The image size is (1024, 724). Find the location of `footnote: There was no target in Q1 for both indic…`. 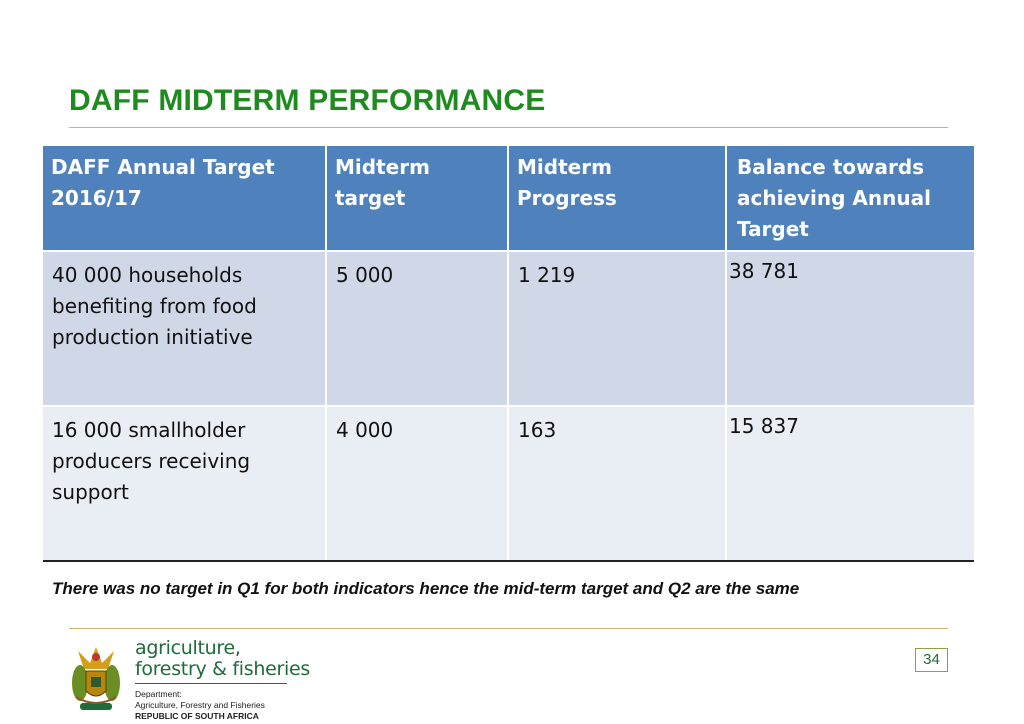

footnote: There was no target in Q1 for both indic… is located at coordinates (426, 588).